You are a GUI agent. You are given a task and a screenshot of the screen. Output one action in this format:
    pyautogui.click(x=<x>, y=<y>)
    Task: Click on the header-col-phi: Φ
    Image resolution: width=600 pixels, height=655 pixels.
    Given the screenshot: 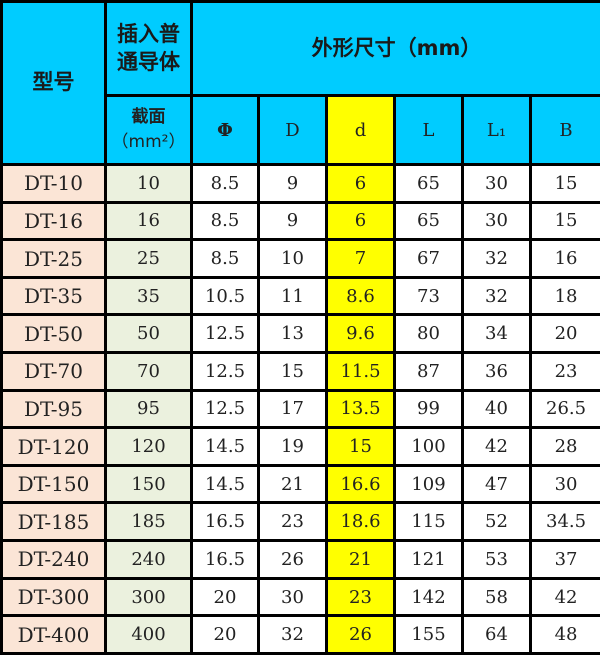 What is the action you would take?
    pyautogui.click(x=225, y=130)
    